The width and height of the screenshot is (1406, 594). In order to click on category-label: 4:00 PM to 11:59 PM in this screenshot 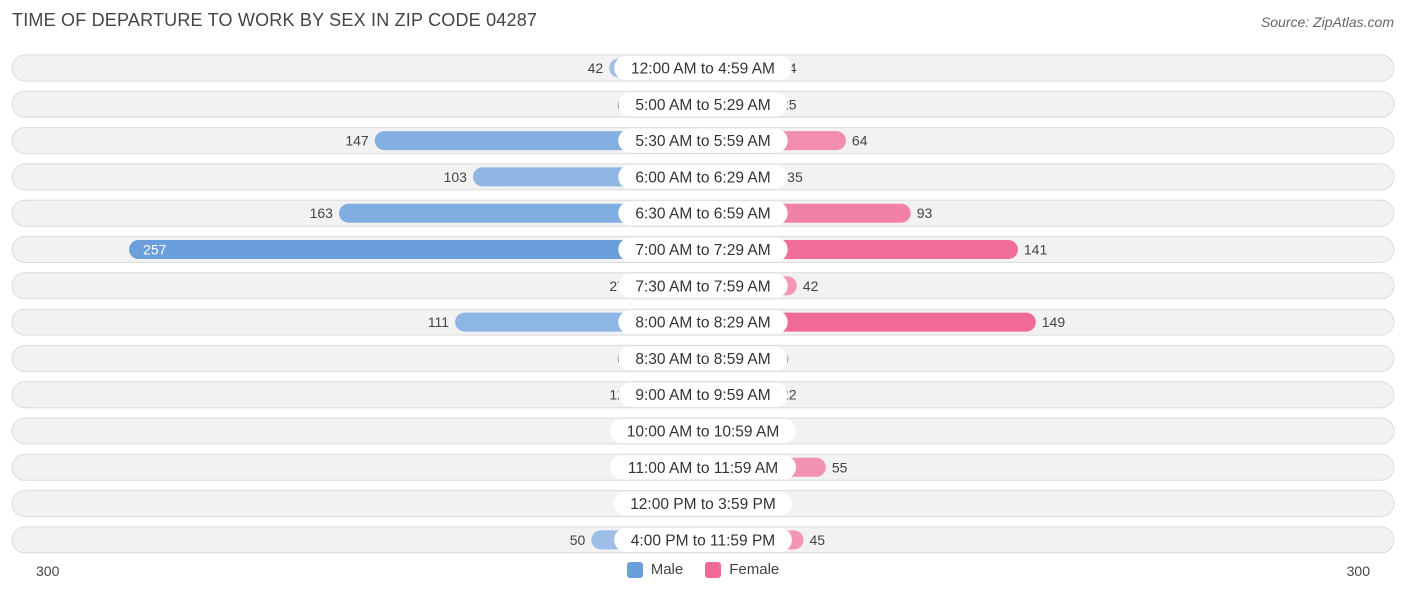, I will do `click(703, 540)`.